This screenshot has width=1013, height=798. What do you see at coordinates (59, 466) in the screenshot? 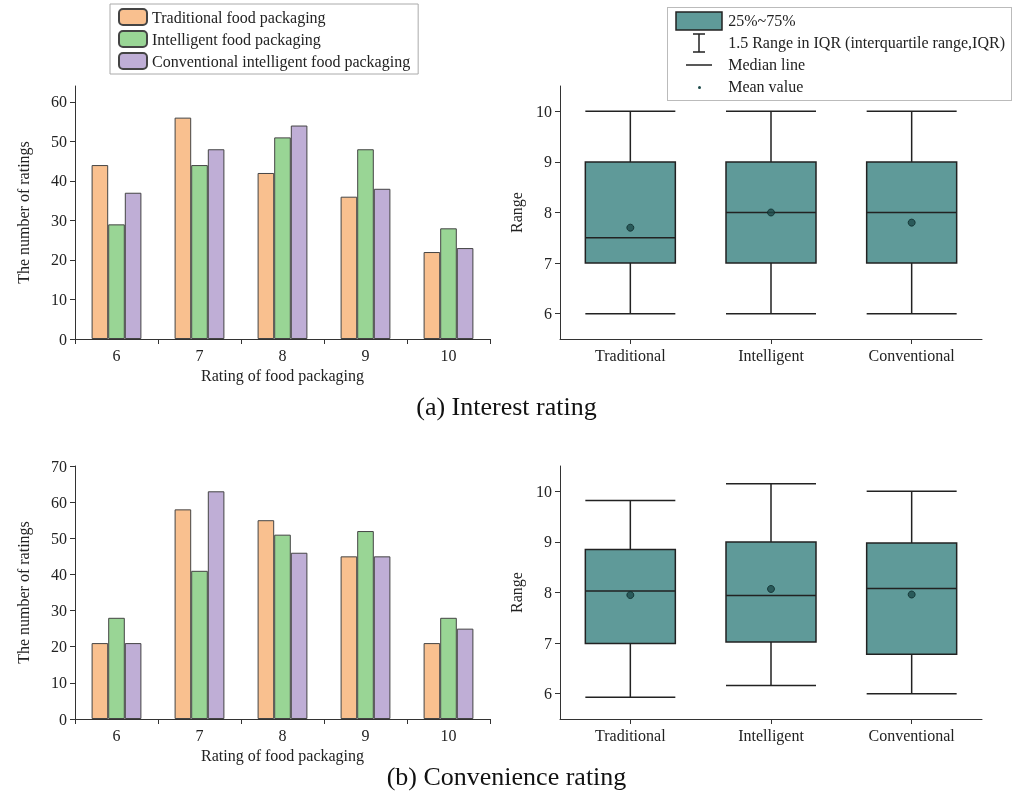
I see `y-tick-label: 70` at bounding box center [59, 466].